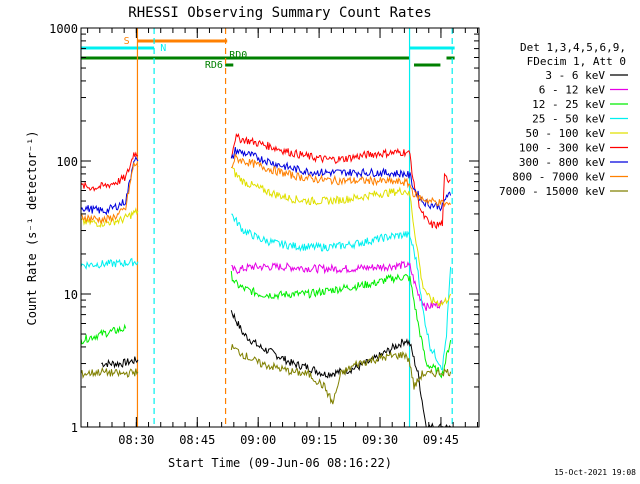 The height and width of the screenshot is (484, 640). What do you see at coordinates (238, 55) in the screenshot?
I see `state-bar-label-rd0: RD0` at bounding box center [238, 55].